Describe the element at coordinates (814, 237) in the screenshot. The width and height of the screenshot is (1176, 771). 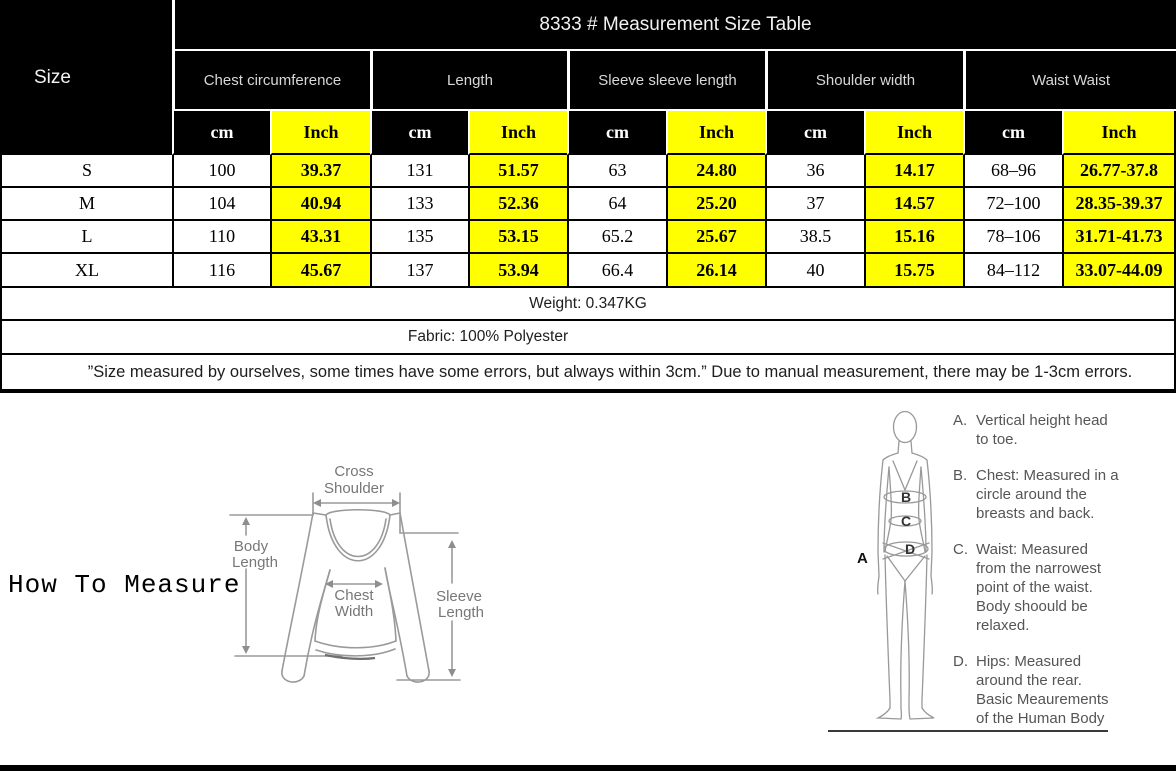
I see `value-cell: 38.5` at that location.